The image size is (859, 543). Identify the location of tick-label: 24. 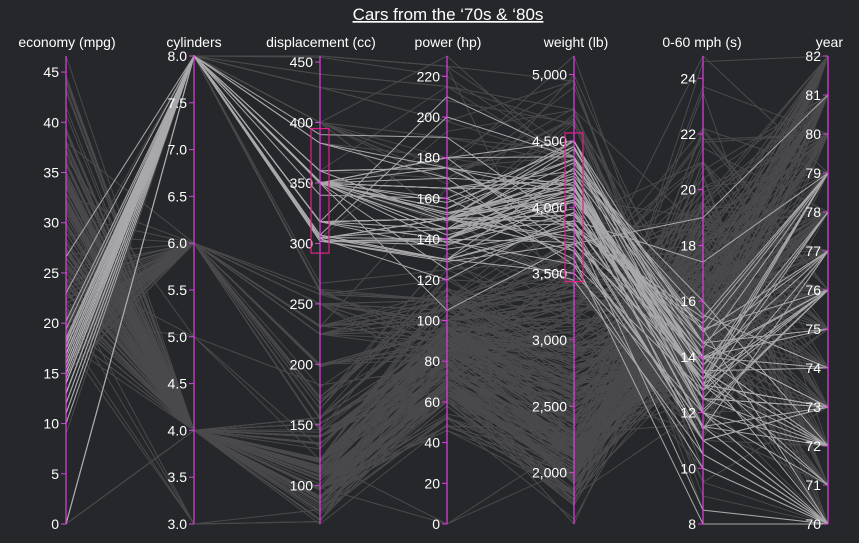
(688, 78).